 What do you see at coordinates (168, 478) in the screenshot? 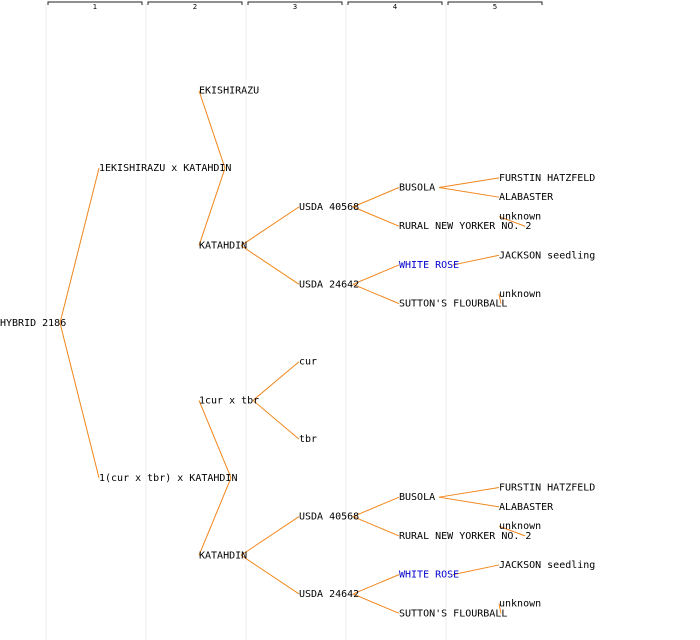
I see `pedigree-node-label: 1(cur x tbr) x KATAHDIN` at bounding box center [168, 478].